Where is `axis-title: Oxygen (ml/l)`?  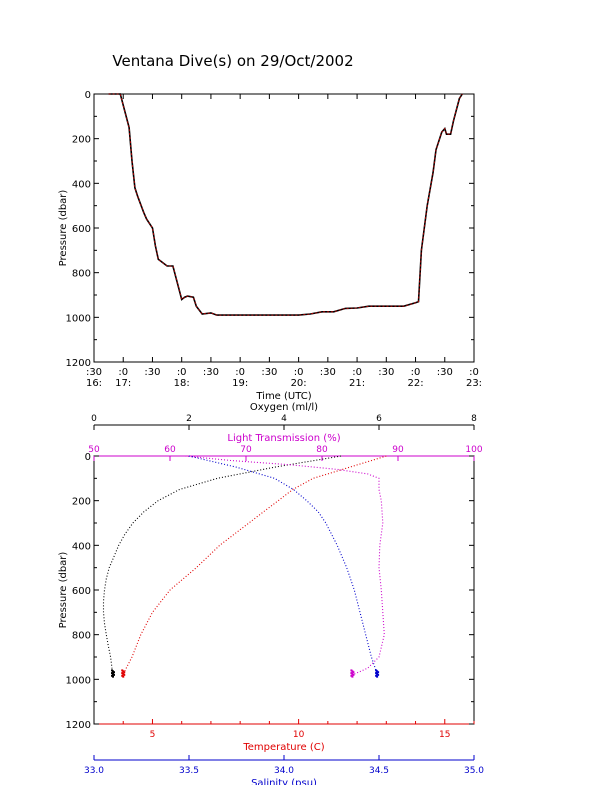 axis-title: Oxygen (ml/l) is located at coordinates (284, 407).